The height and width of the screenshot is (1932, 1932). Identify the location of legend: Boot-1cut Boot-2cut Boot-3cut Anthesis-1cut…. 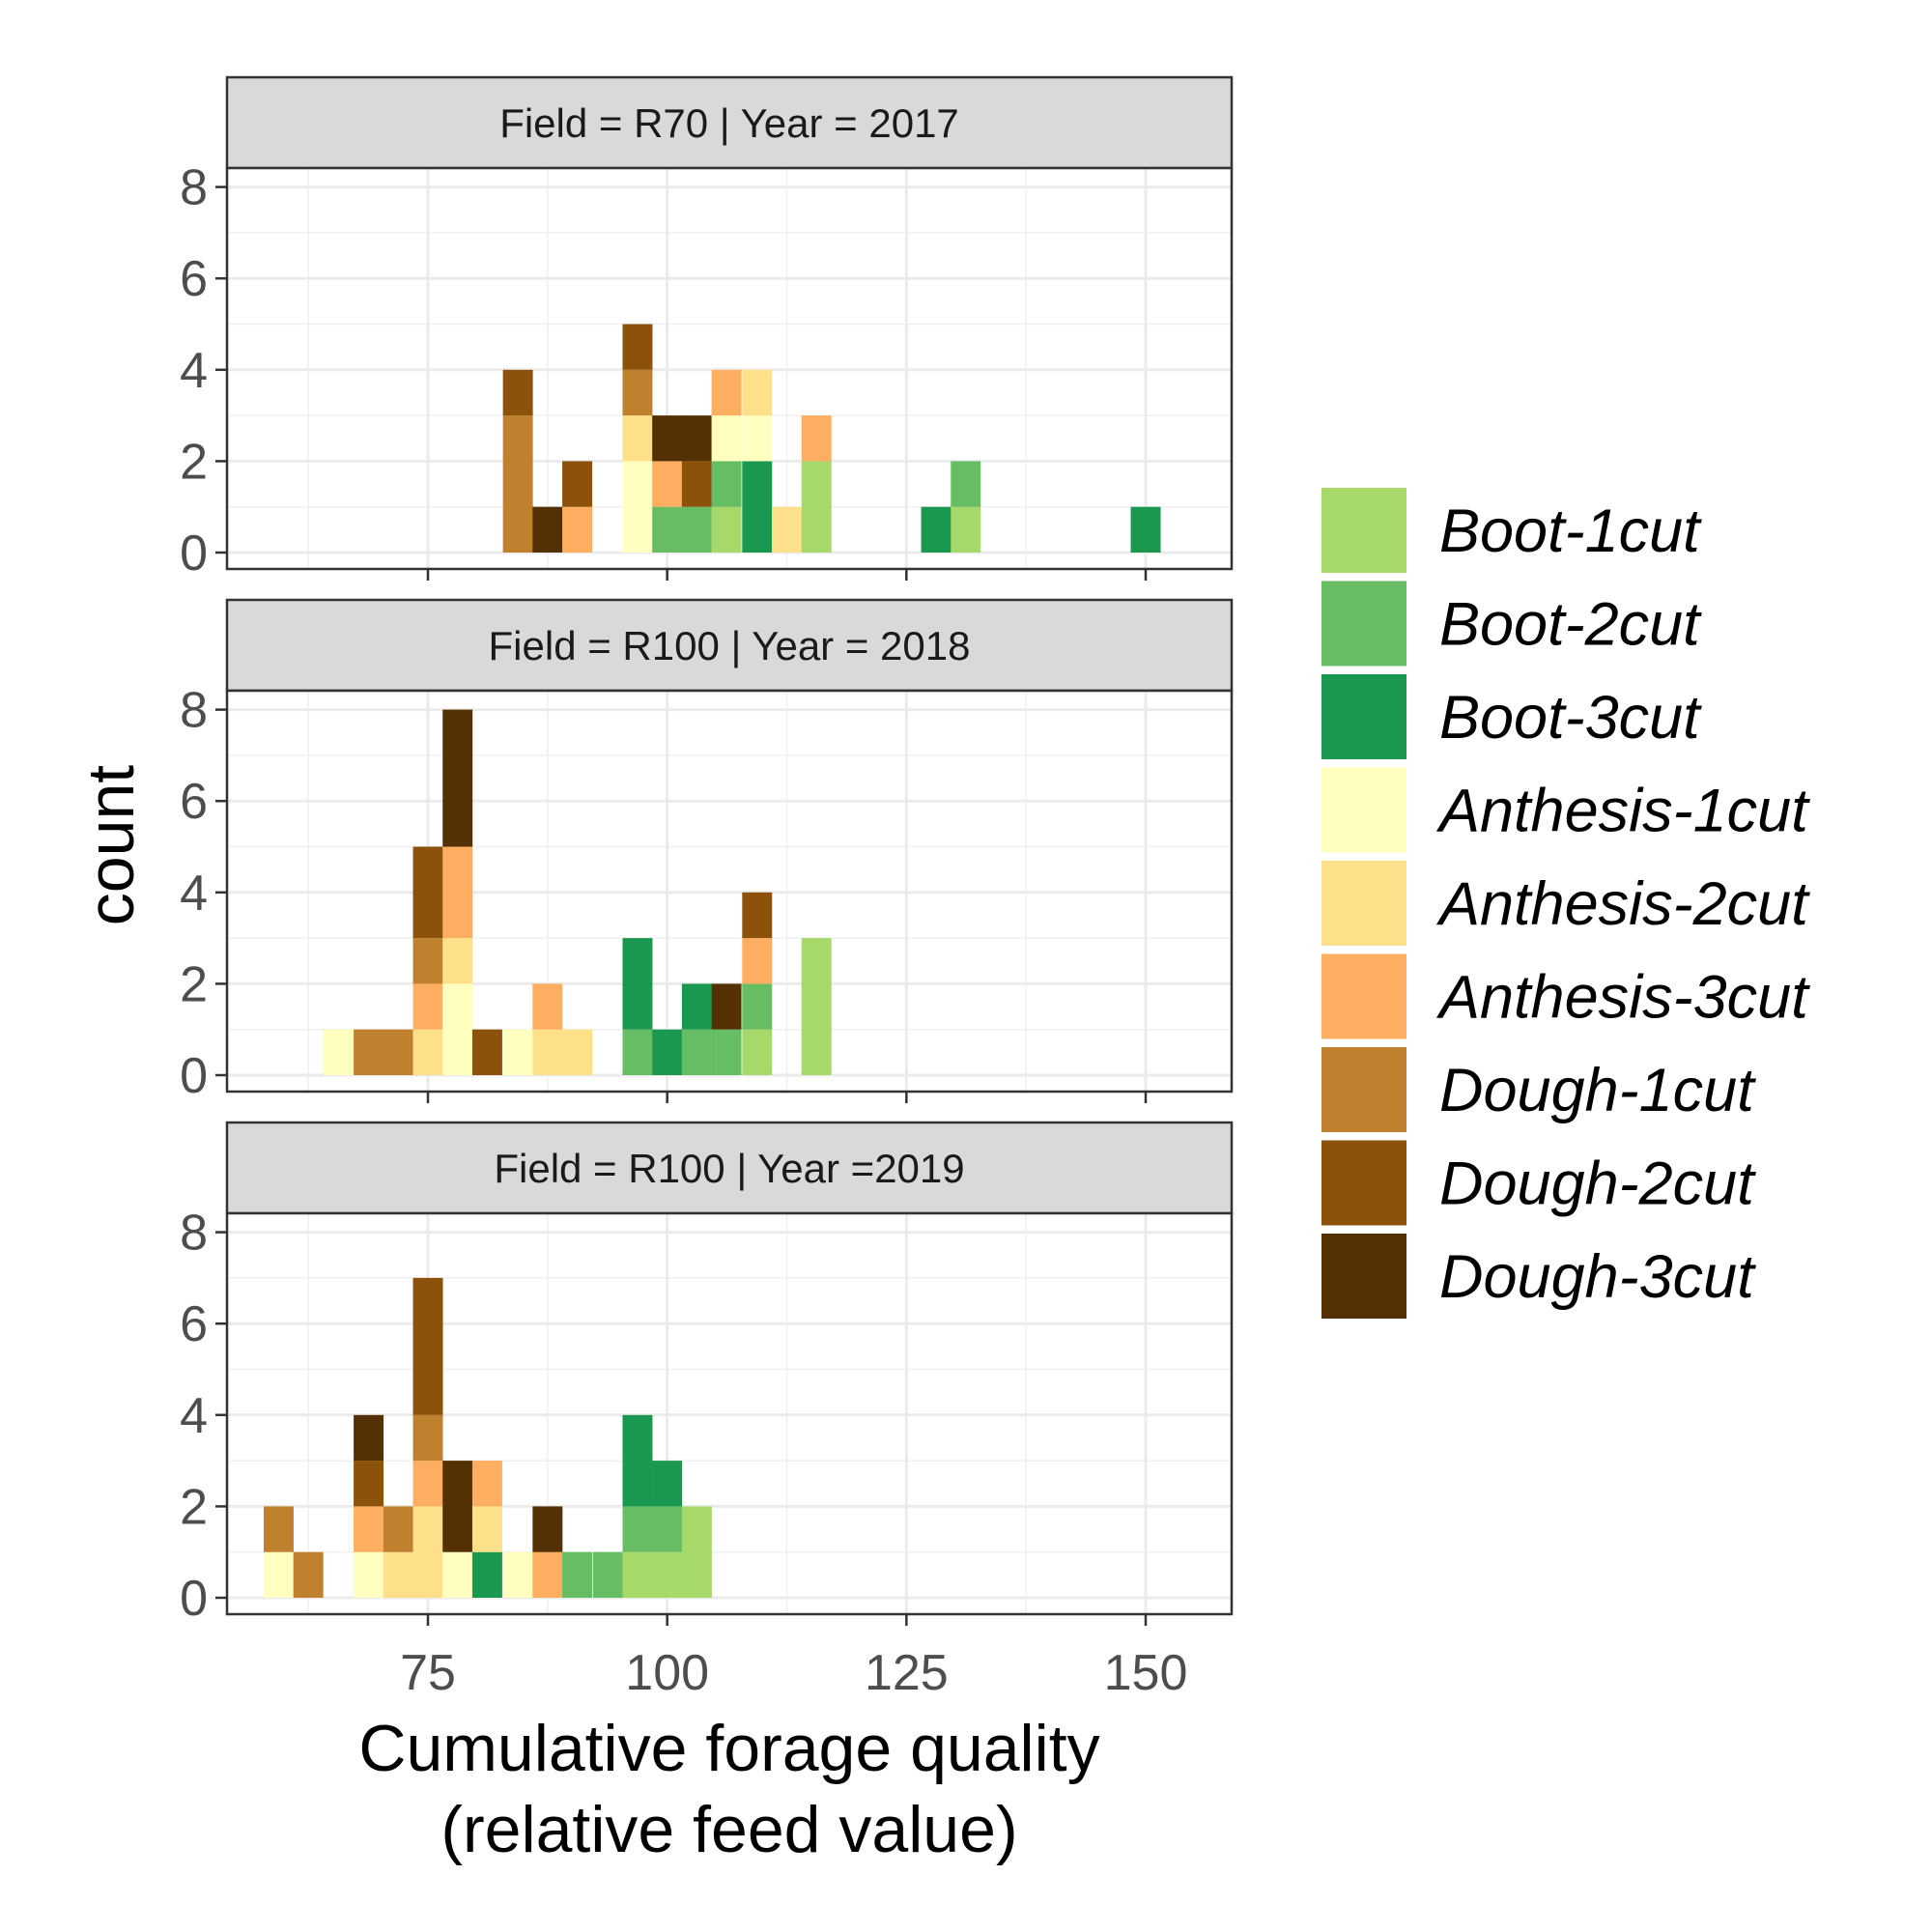
(1565, 903).